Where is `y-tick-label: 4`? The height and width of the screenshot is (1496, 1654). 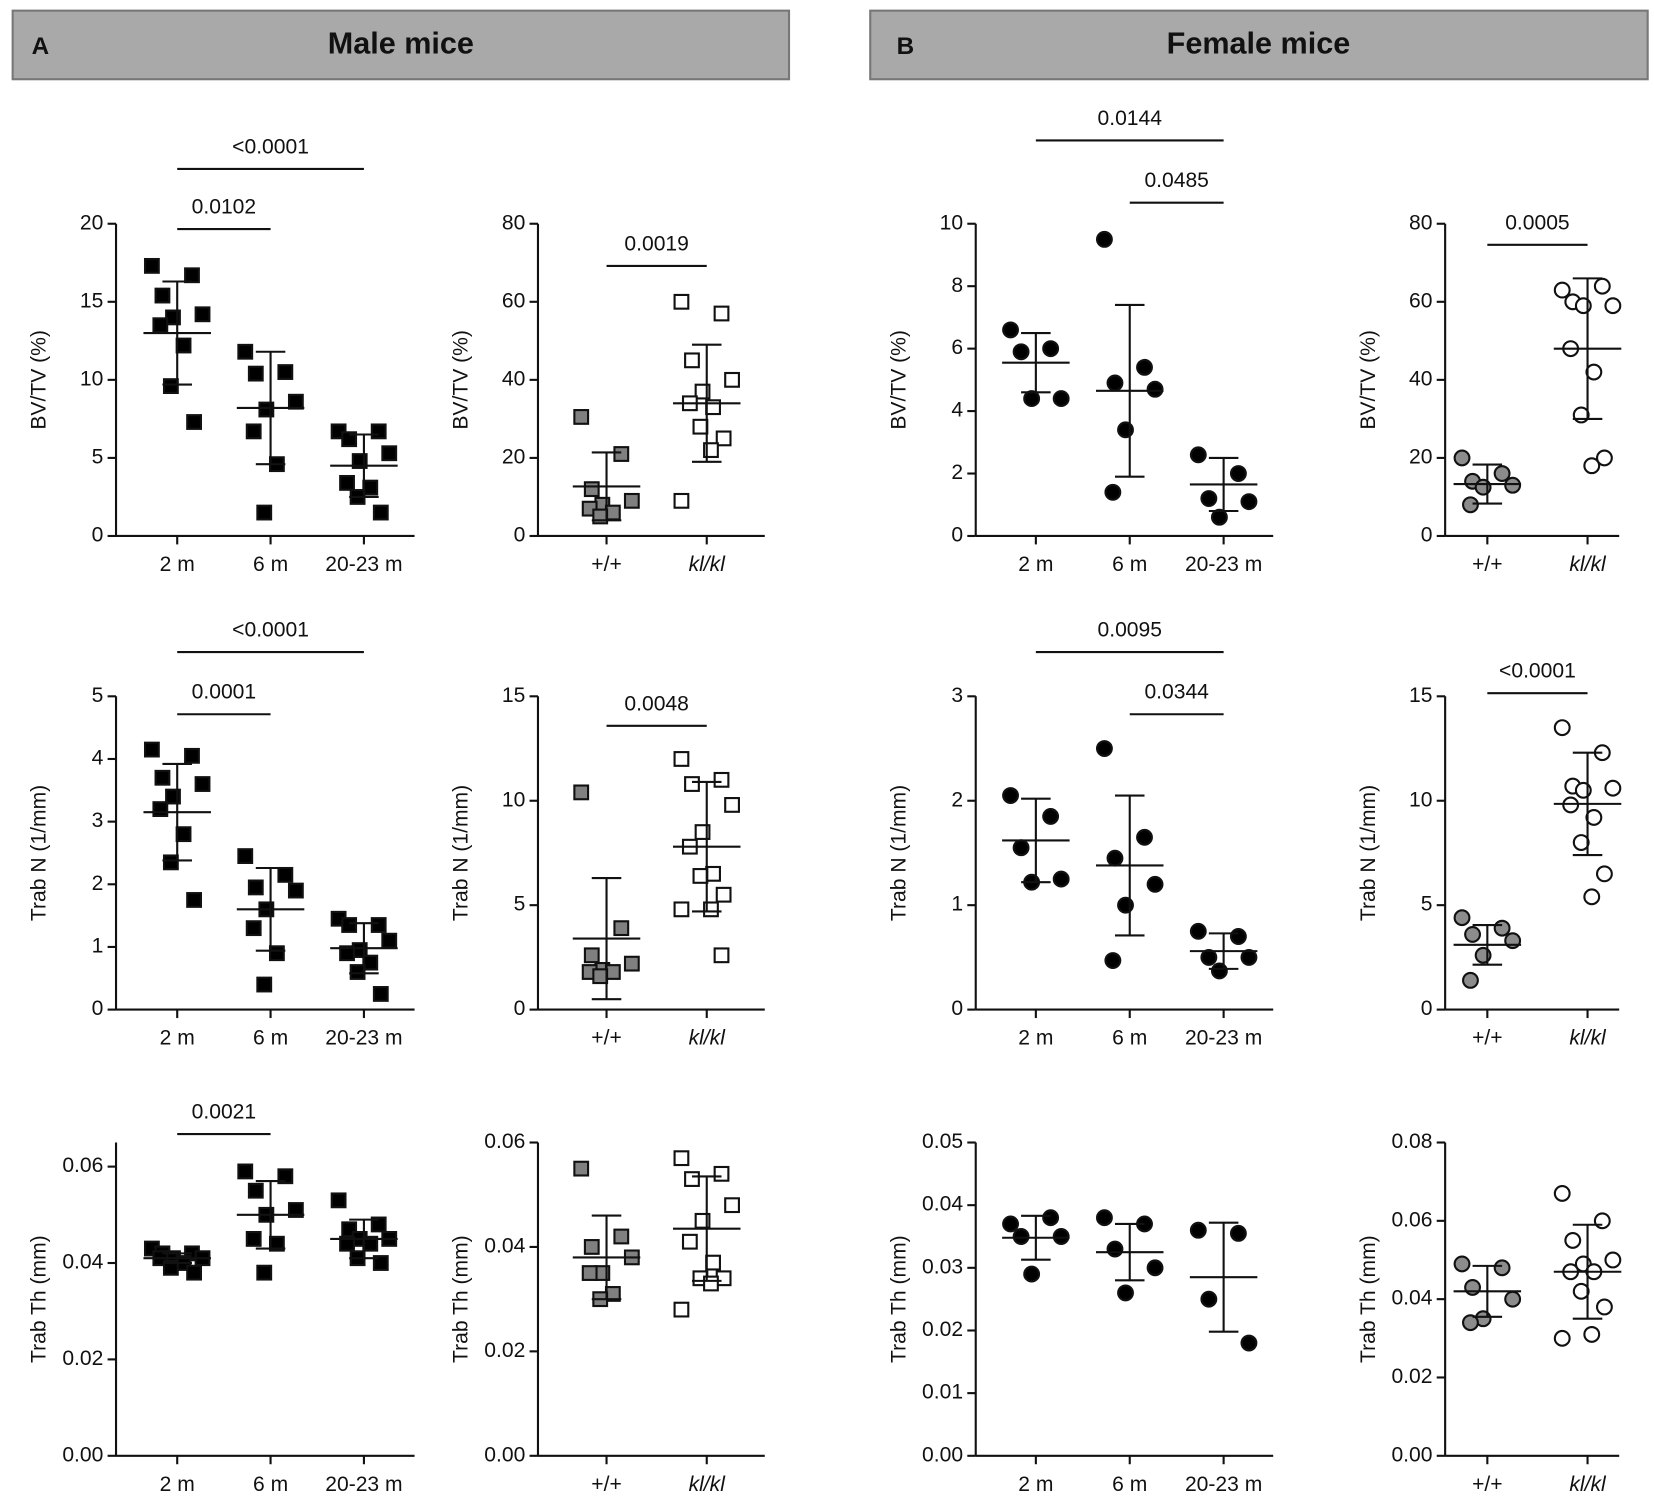 y-tick-label: 4 is located at coordinates (98, 758).